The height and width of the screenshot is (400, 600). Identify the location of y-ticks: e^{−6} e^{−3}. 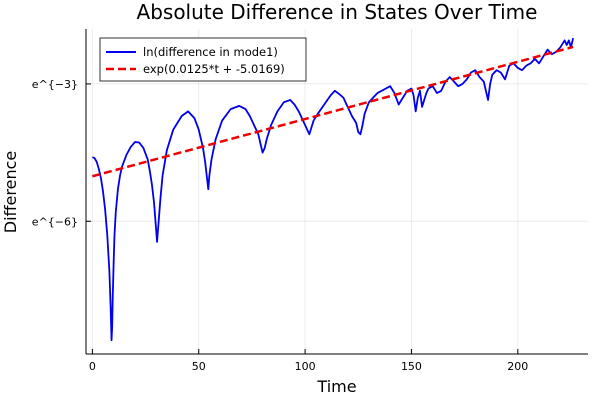
(61, 153).